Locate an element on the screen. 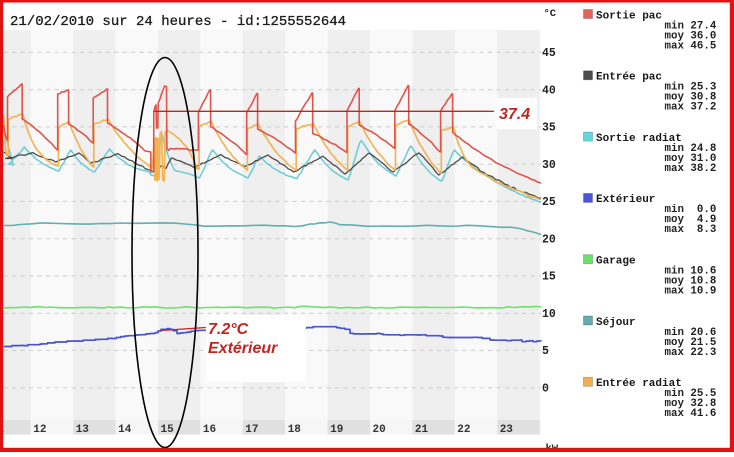 This screenshot has height=457, width=734. svg-text: min 0.0 is located at coordinates (691, 210).